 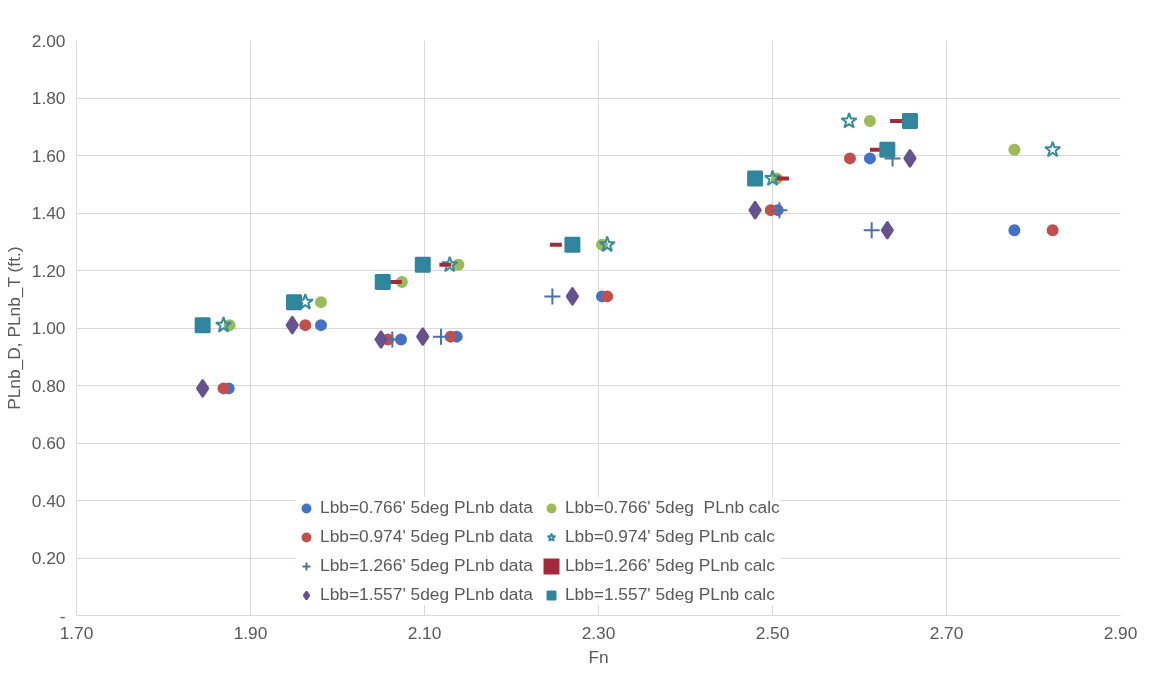 What do you see at coordinates (48, 500) in the screenshot?
I see `y-tick-label: 0.40` at bounding box center [48, 500].